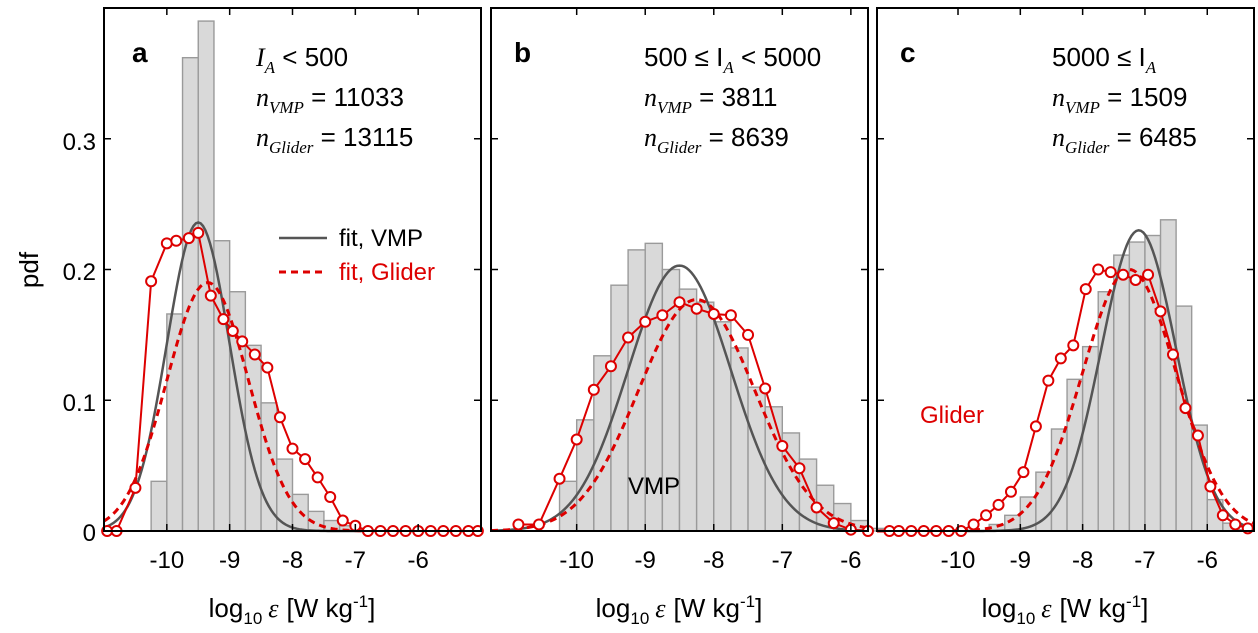 Image resolution: width=1258 pixels, height=633 pixels. I want to click on legend-vmp-label: fit, VMP, so click(381, 238).